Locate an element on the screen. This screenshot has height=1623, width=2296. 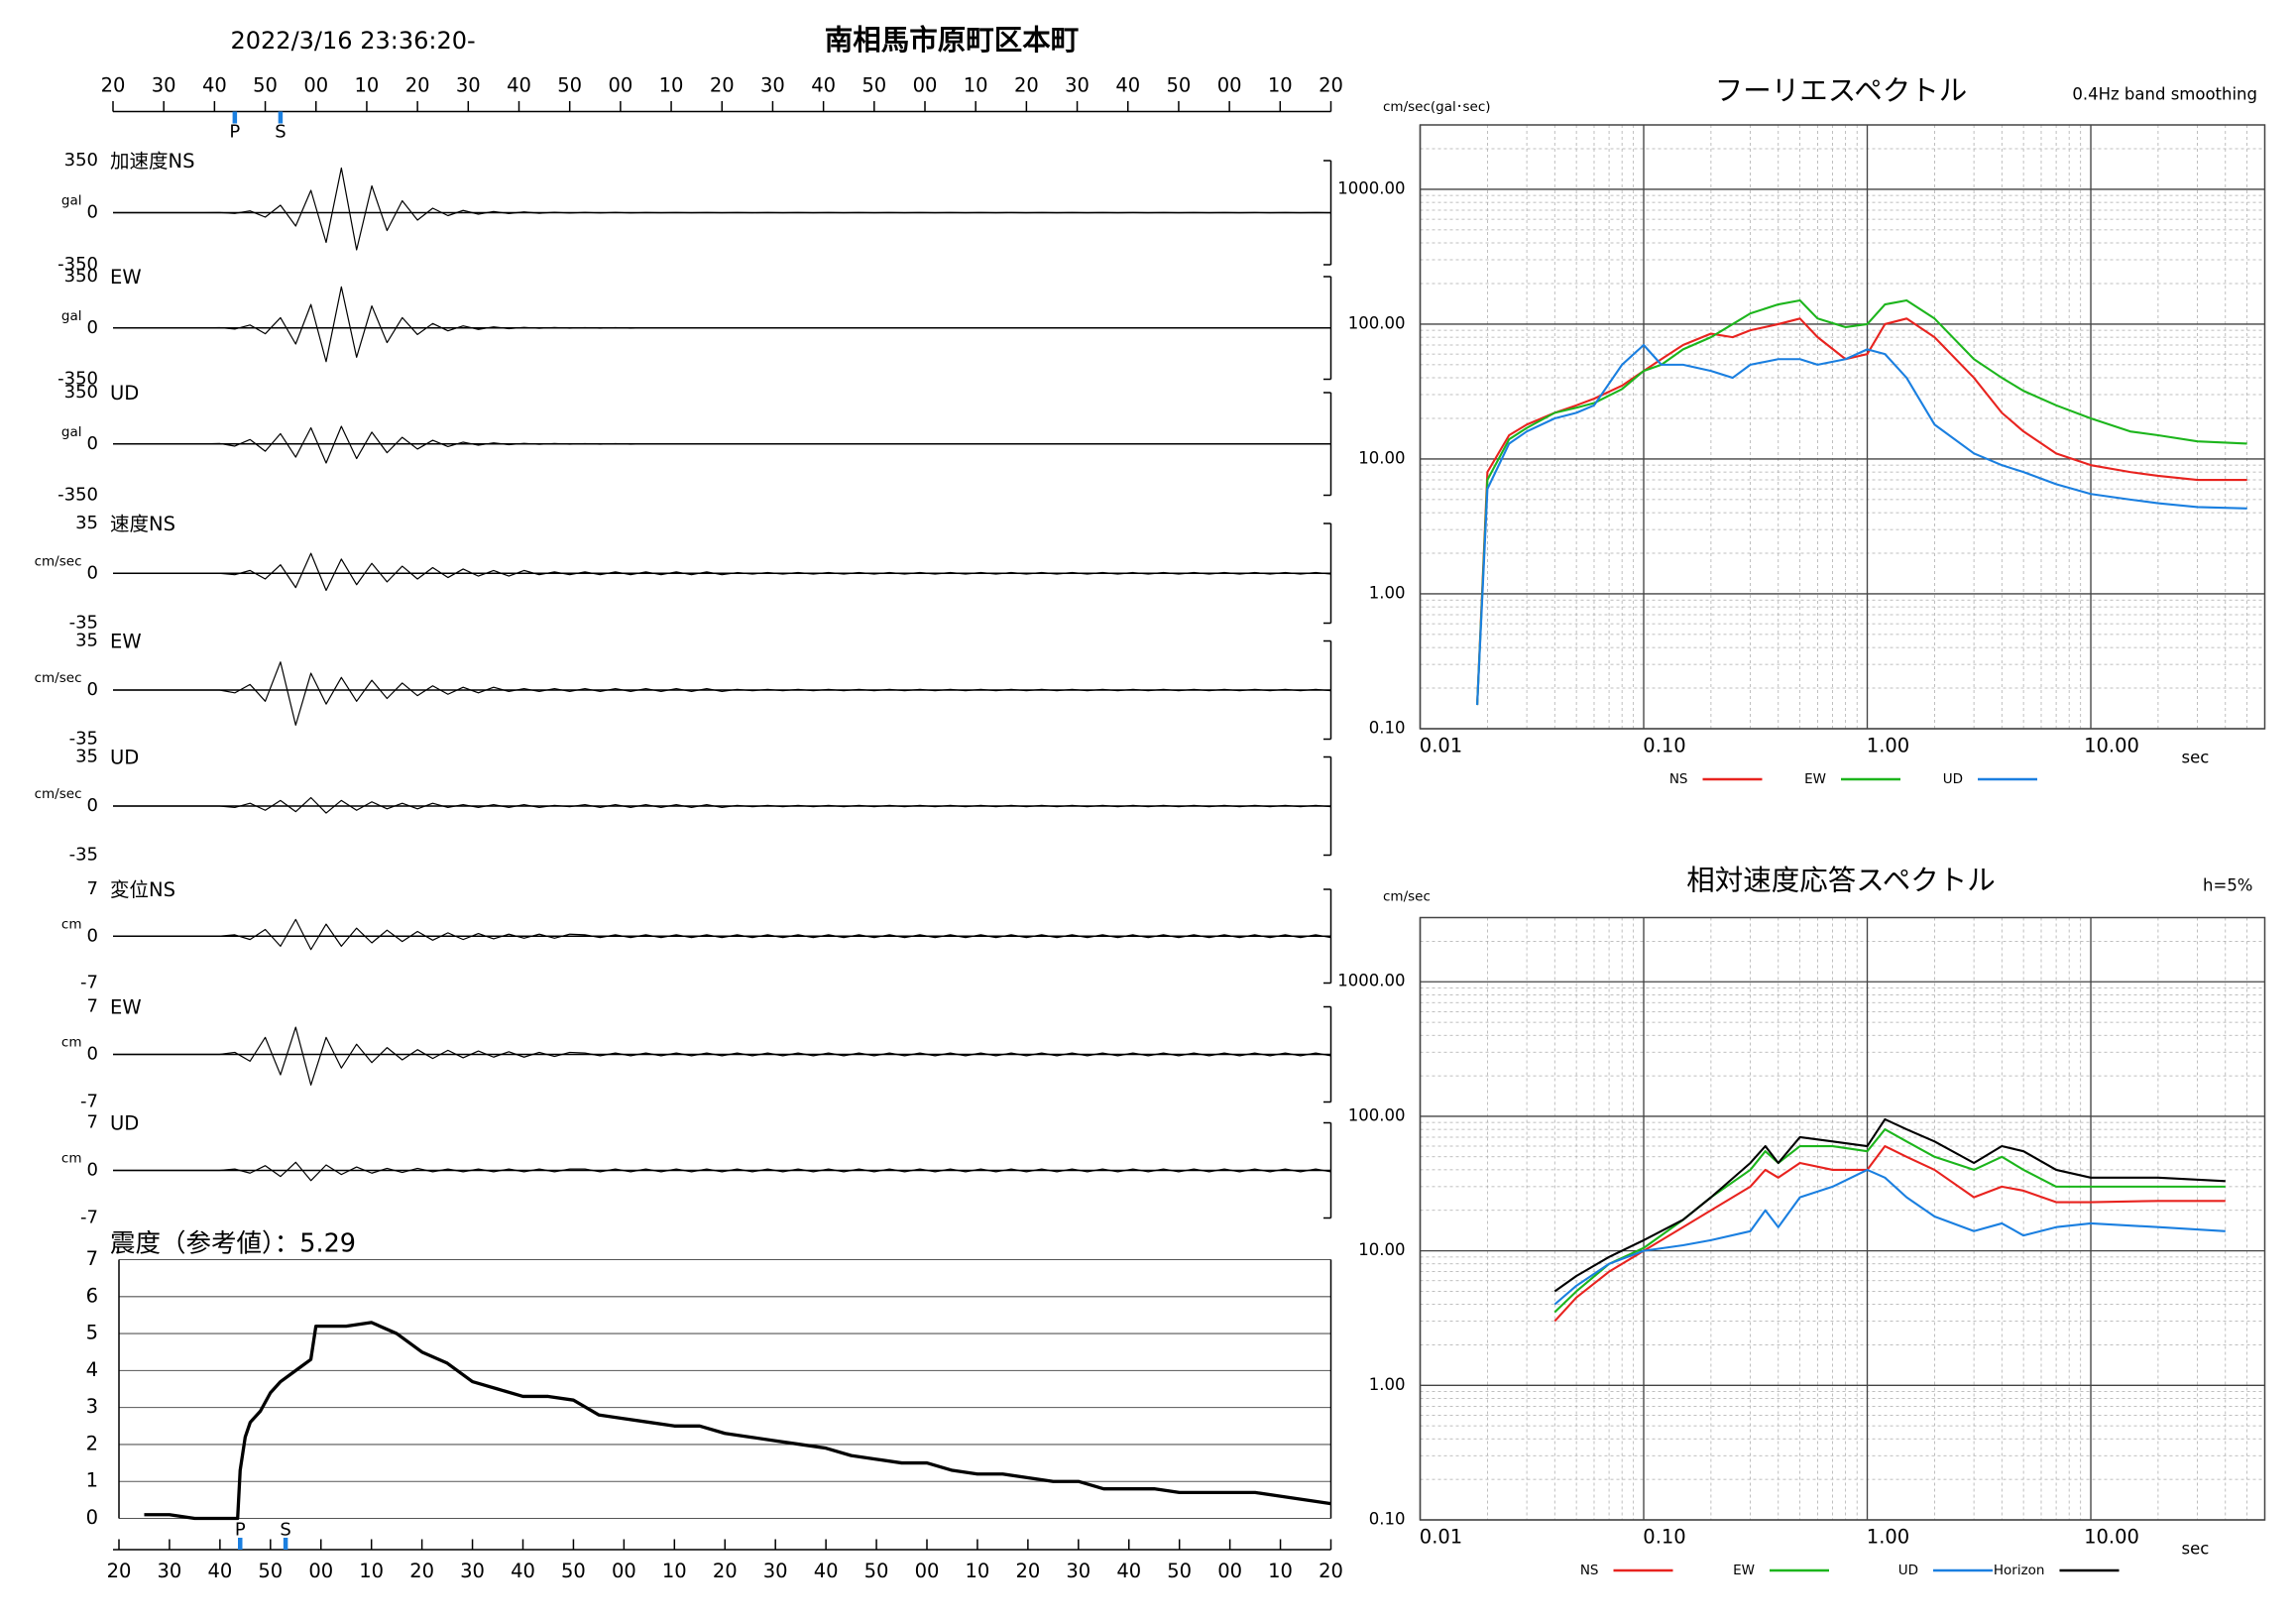
unit-label: cm is located at coordinates (72, 1043).